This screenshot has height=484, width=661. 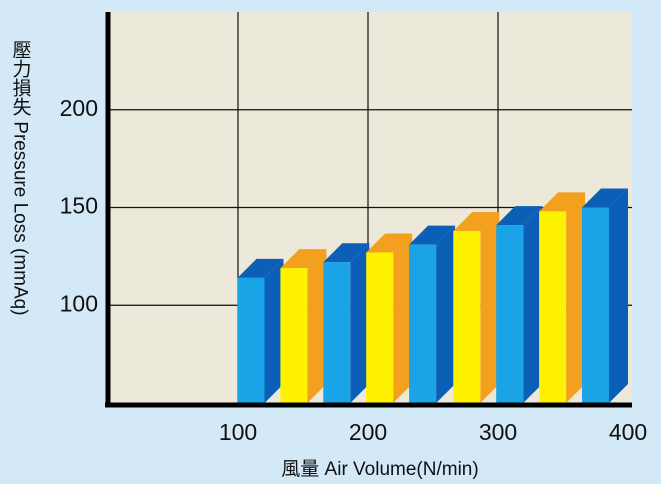 I want to click on x-tick-label: 400, so click(x=628, y=432).